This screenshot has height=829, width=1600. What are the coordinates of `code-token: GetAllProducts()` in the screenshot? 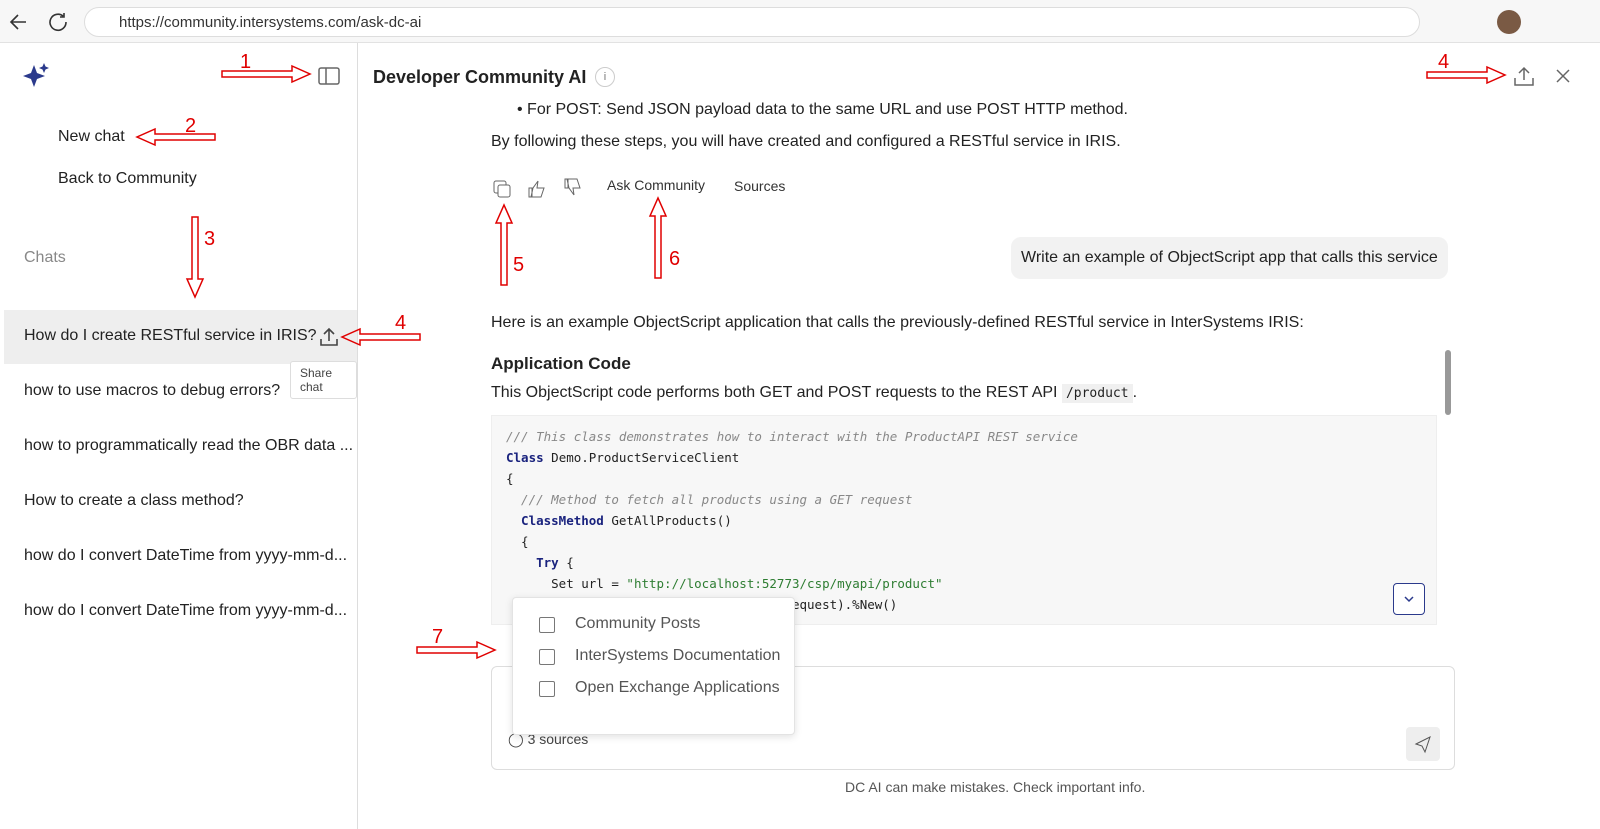 It's located at (667, 520).